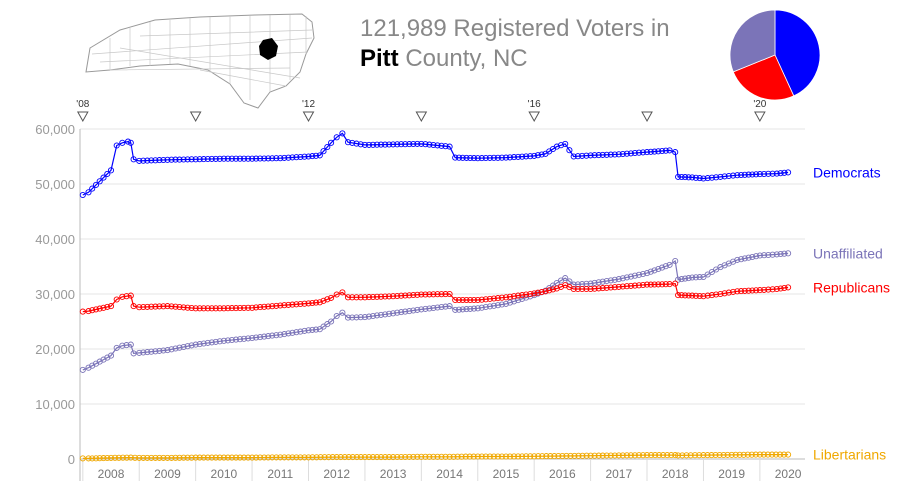 This screenshot has width=900, height=500. What do you see at coordinates (379, 58) in the screenshot?
I see `county-name: Pitt` at bounding box center [379, 58].